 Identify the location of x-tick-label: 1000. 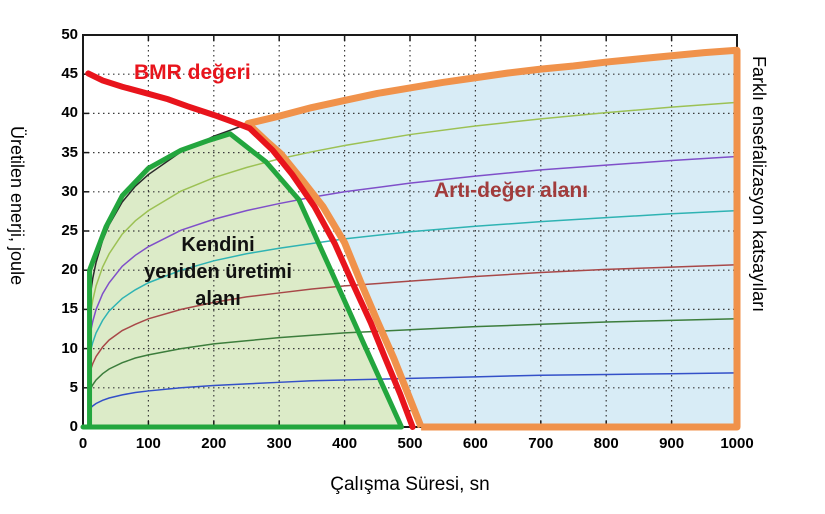
(737, 443).